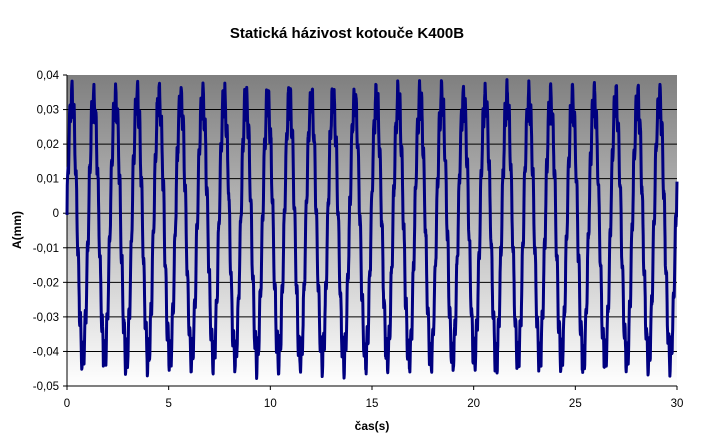 The width and height of the screenshot is (723, 444). I want to click on chart-title: Statická házivost kotouče K400B, so click(347, 33).